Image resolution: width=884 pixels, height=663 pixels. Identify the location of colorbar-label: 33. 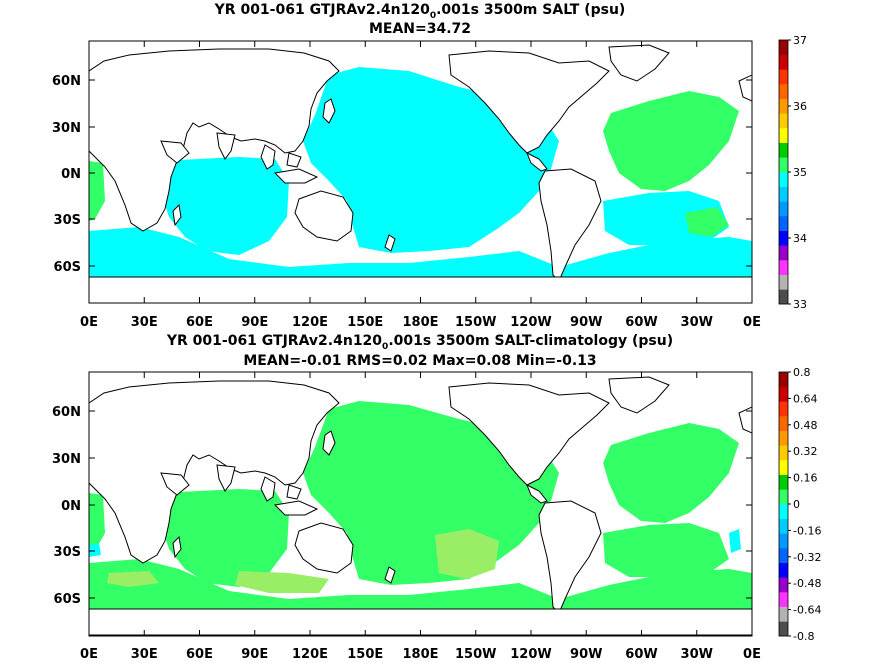
(800, 304).